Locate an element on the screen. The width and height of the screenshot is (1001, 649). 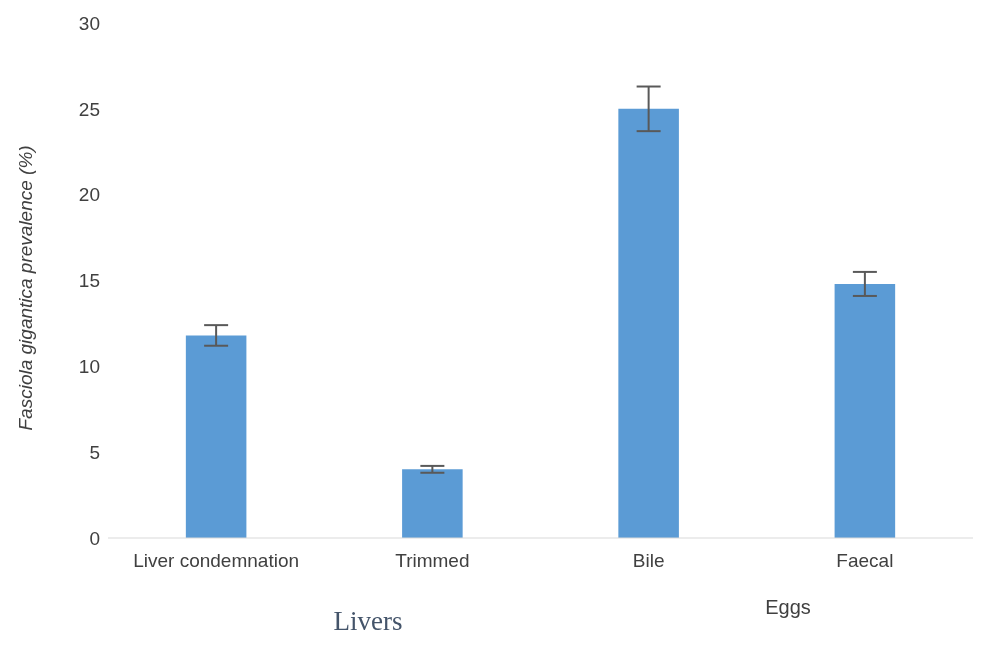
y-tick-label: 30 is located at coordinates (89, 23).